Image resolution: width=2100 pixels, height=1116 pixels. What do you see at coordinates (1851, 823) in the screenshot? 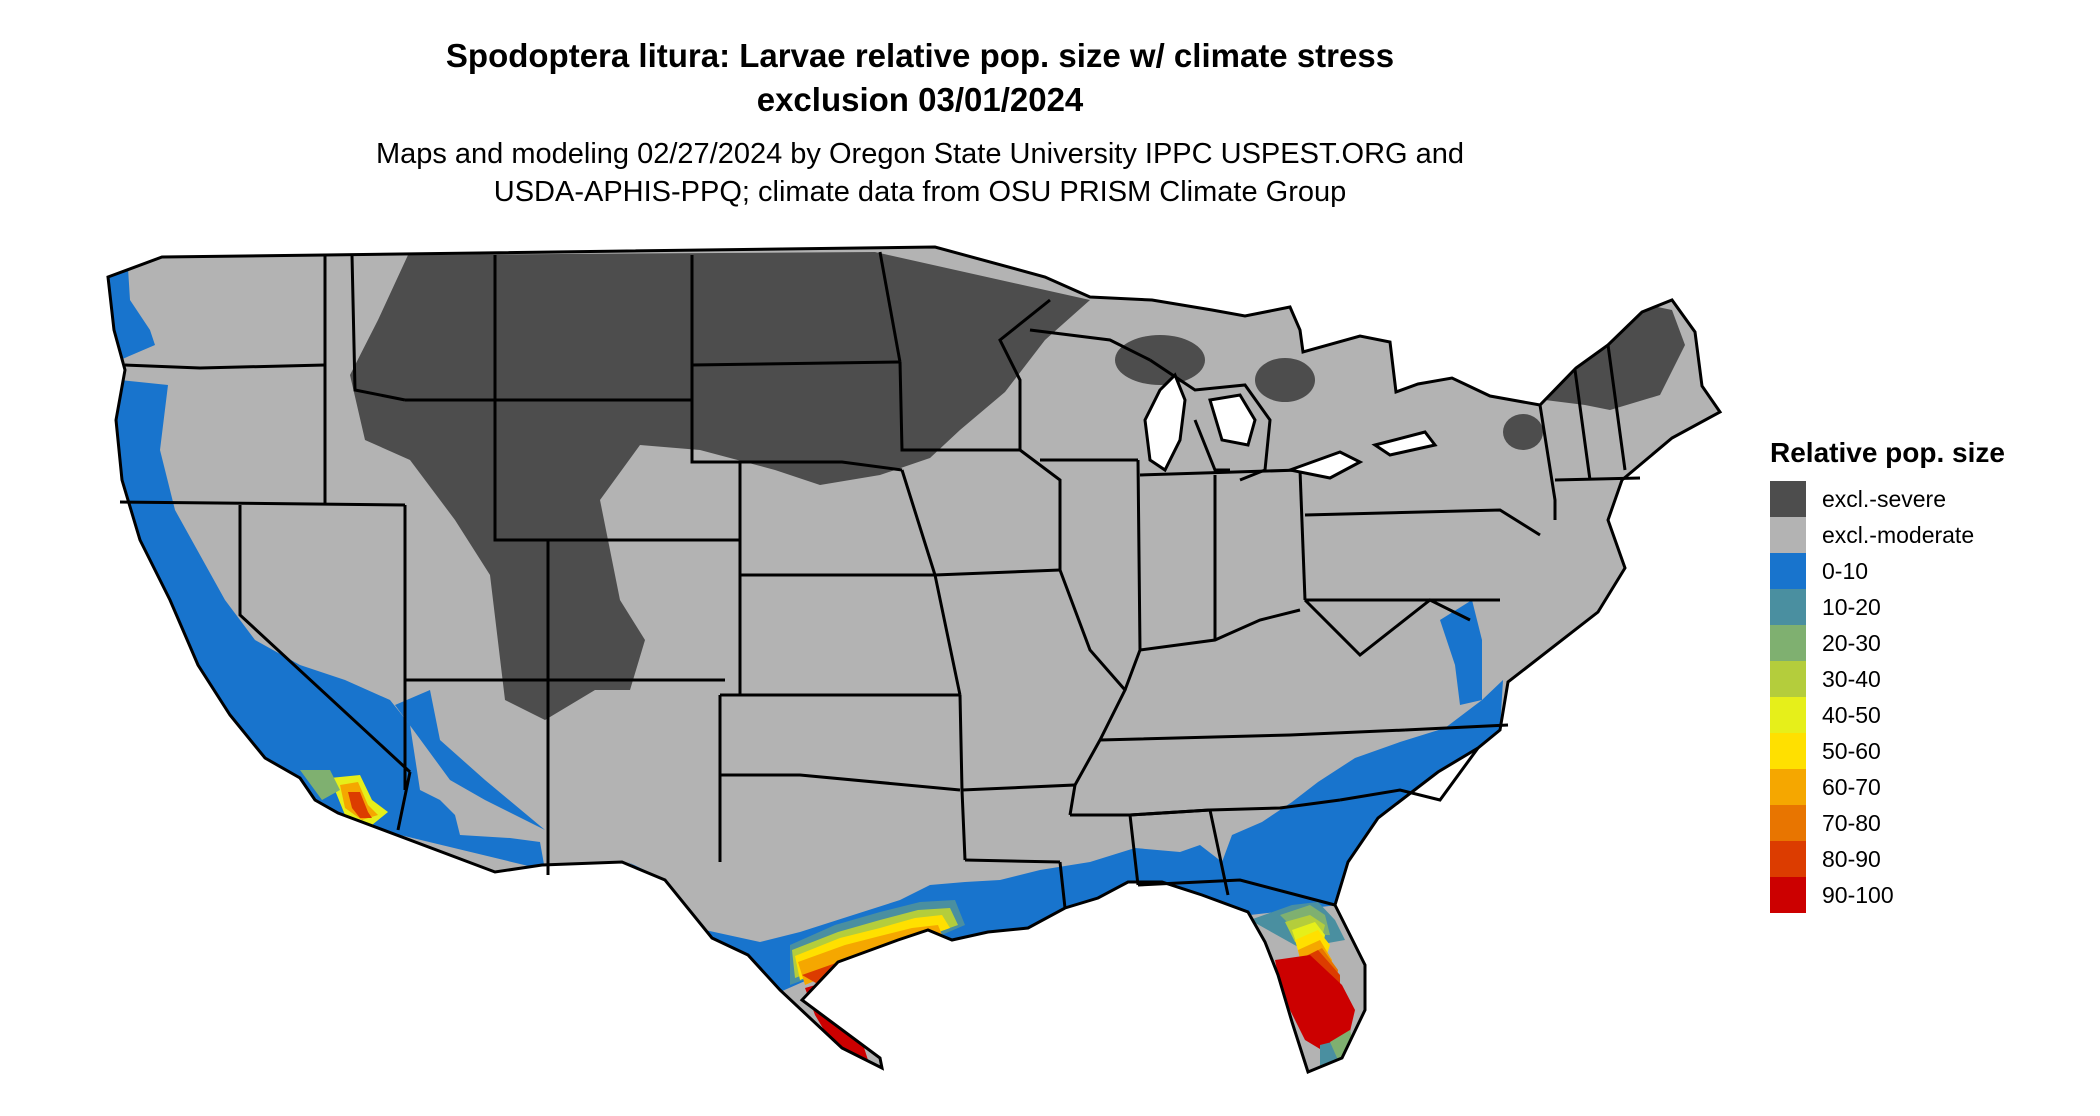
I see `legend-label: 70-80` at bounding box center [1851, 823].